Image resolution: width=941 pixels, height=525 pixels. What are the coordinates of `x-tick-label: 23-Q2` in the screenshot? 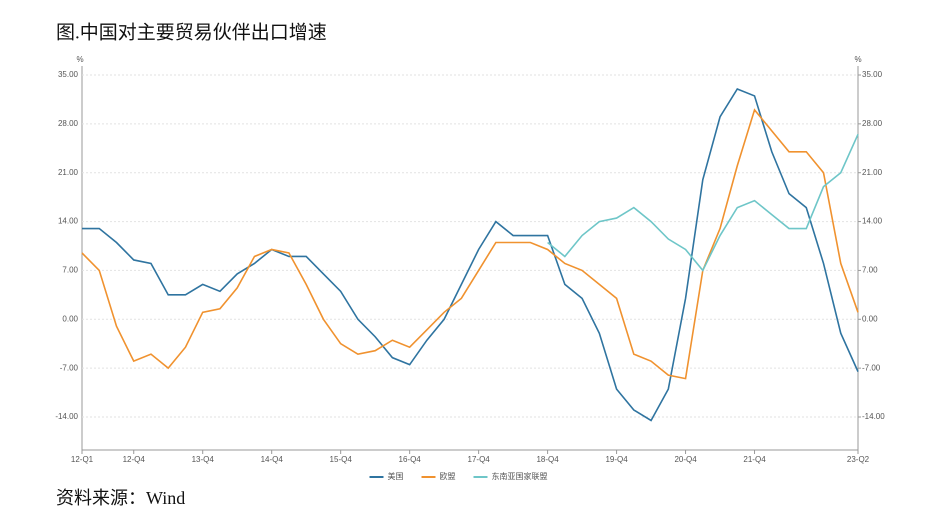 It's located at (858, 459).